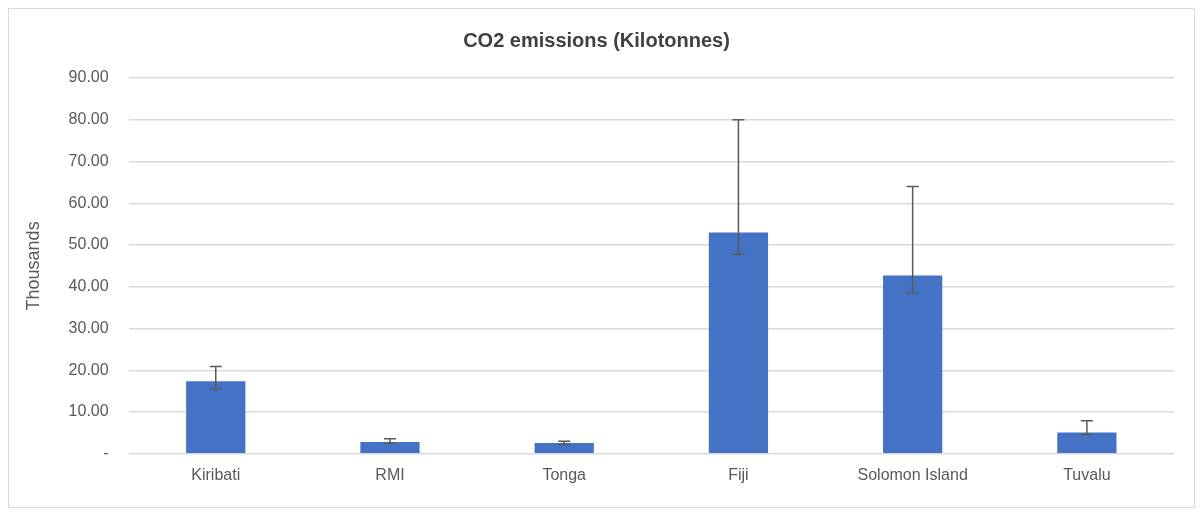 The image size is (1203, 516). Describe the element at coordinates (88, 119) in the screenshot. I see `y-tick-label: 80.00` at that location.